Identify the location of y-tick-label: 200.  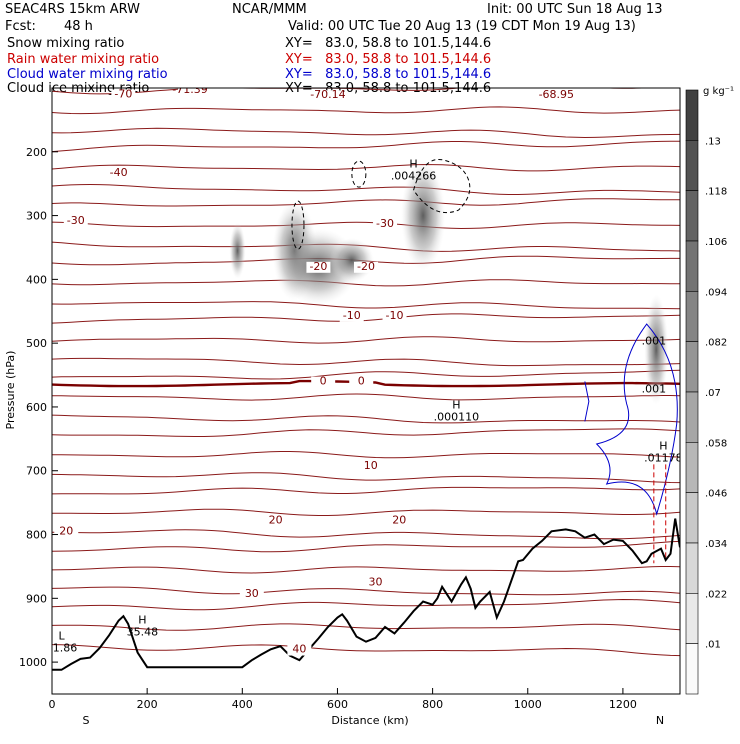
(36, 152).